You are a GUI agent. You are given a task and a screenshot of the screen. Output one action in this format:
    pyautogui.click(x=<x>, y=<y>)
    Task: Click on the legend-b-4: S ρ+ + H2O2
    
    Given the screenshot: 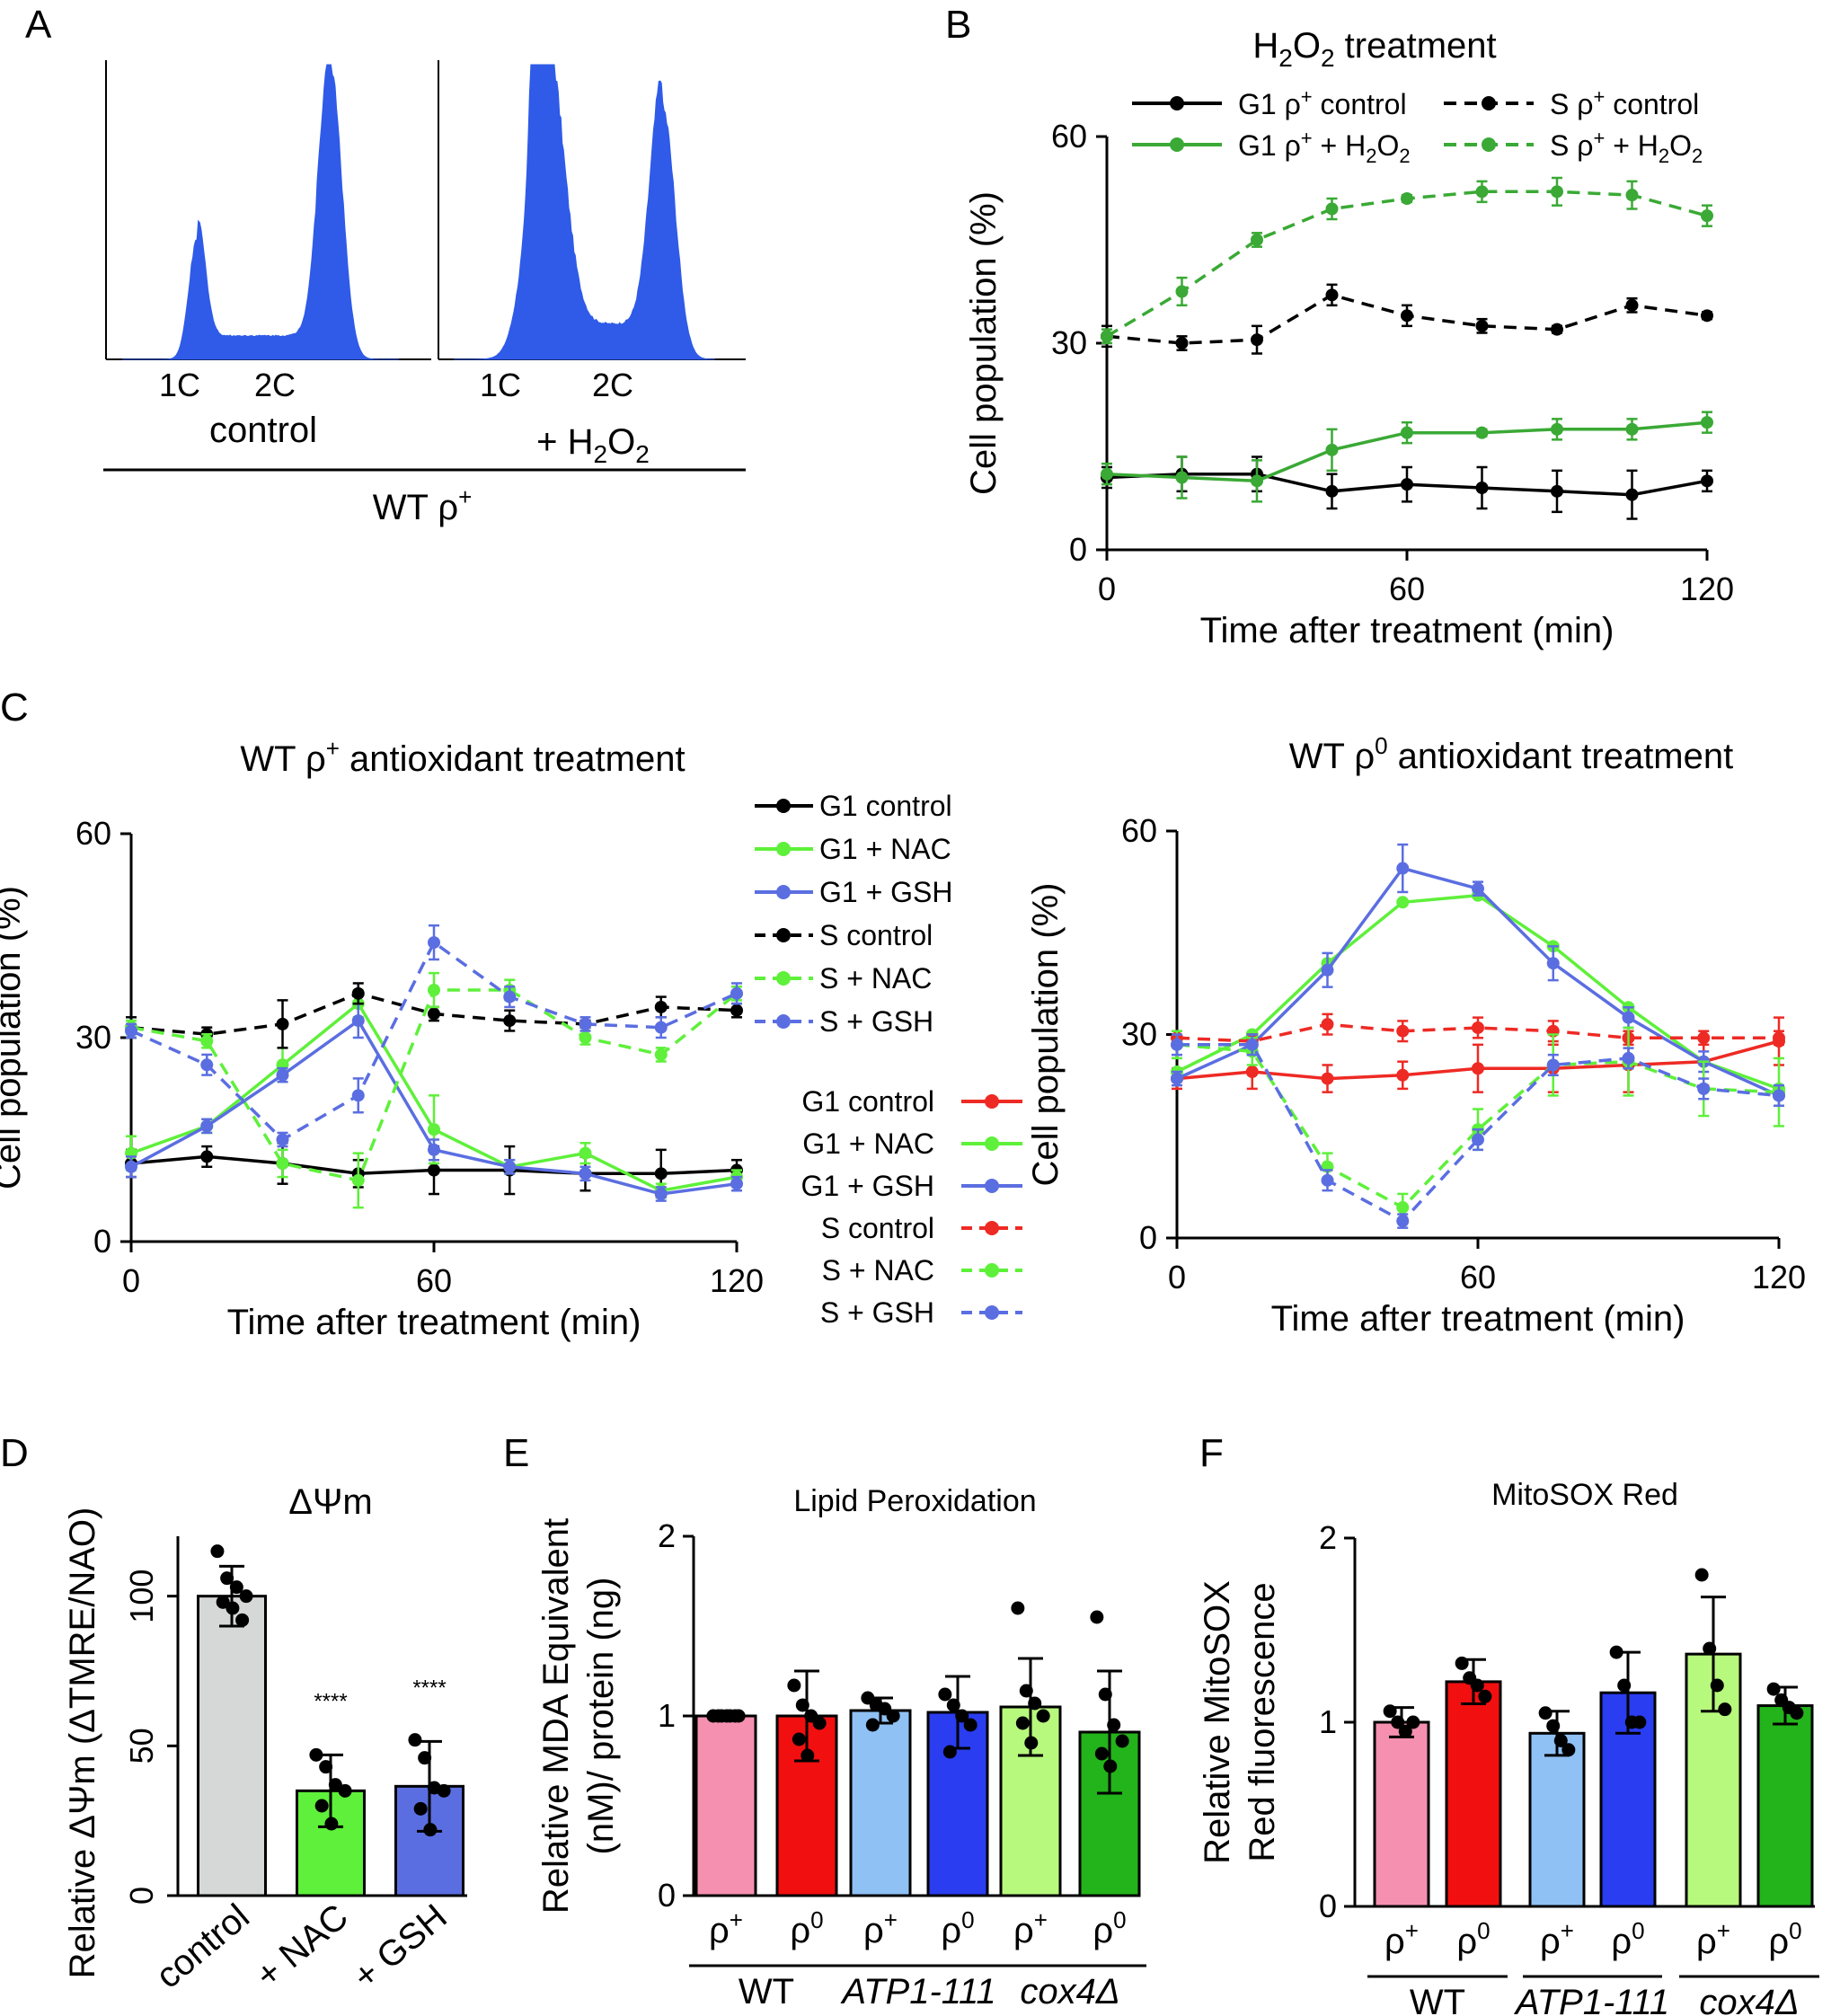 What is the action you would take?
    pyautogui.click(x=1626, y=147)
    